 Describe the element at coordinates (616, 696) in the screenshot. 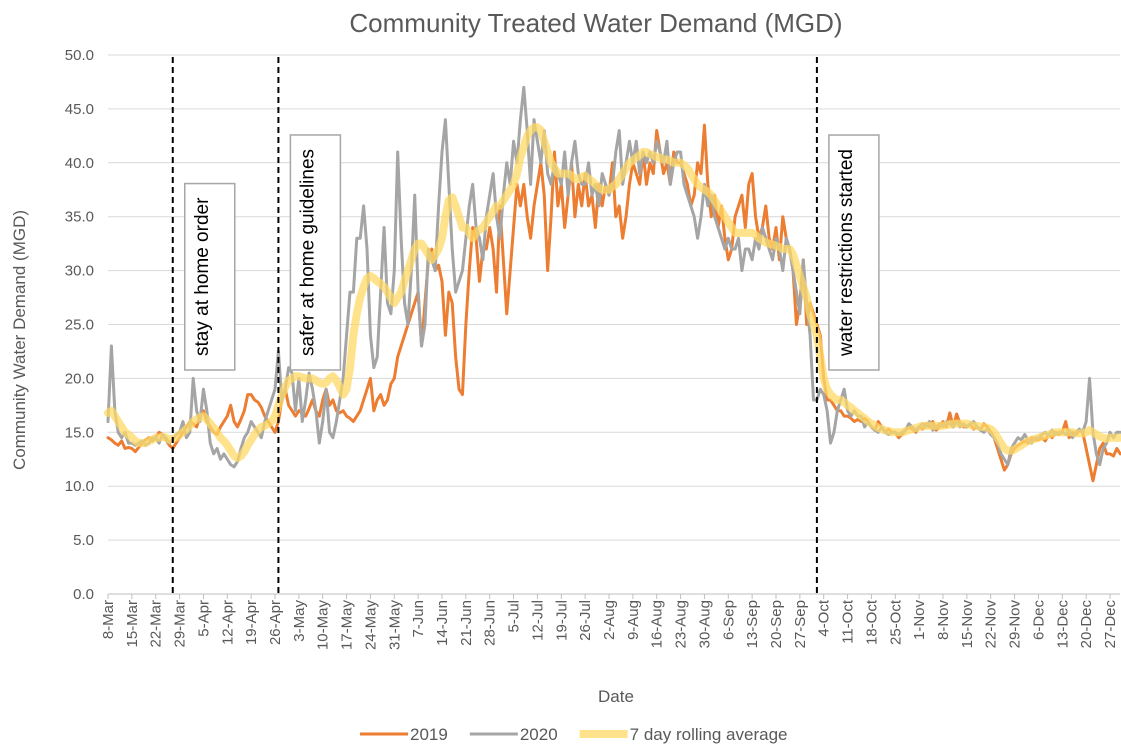

I see `x-axis-label: Date` at that location.